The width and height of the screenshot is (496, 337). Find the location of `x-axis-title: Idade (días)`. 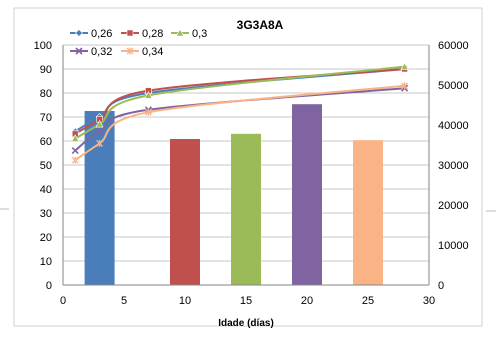

x-axis-title: Idade (días) is located at coordinates (246, 323).